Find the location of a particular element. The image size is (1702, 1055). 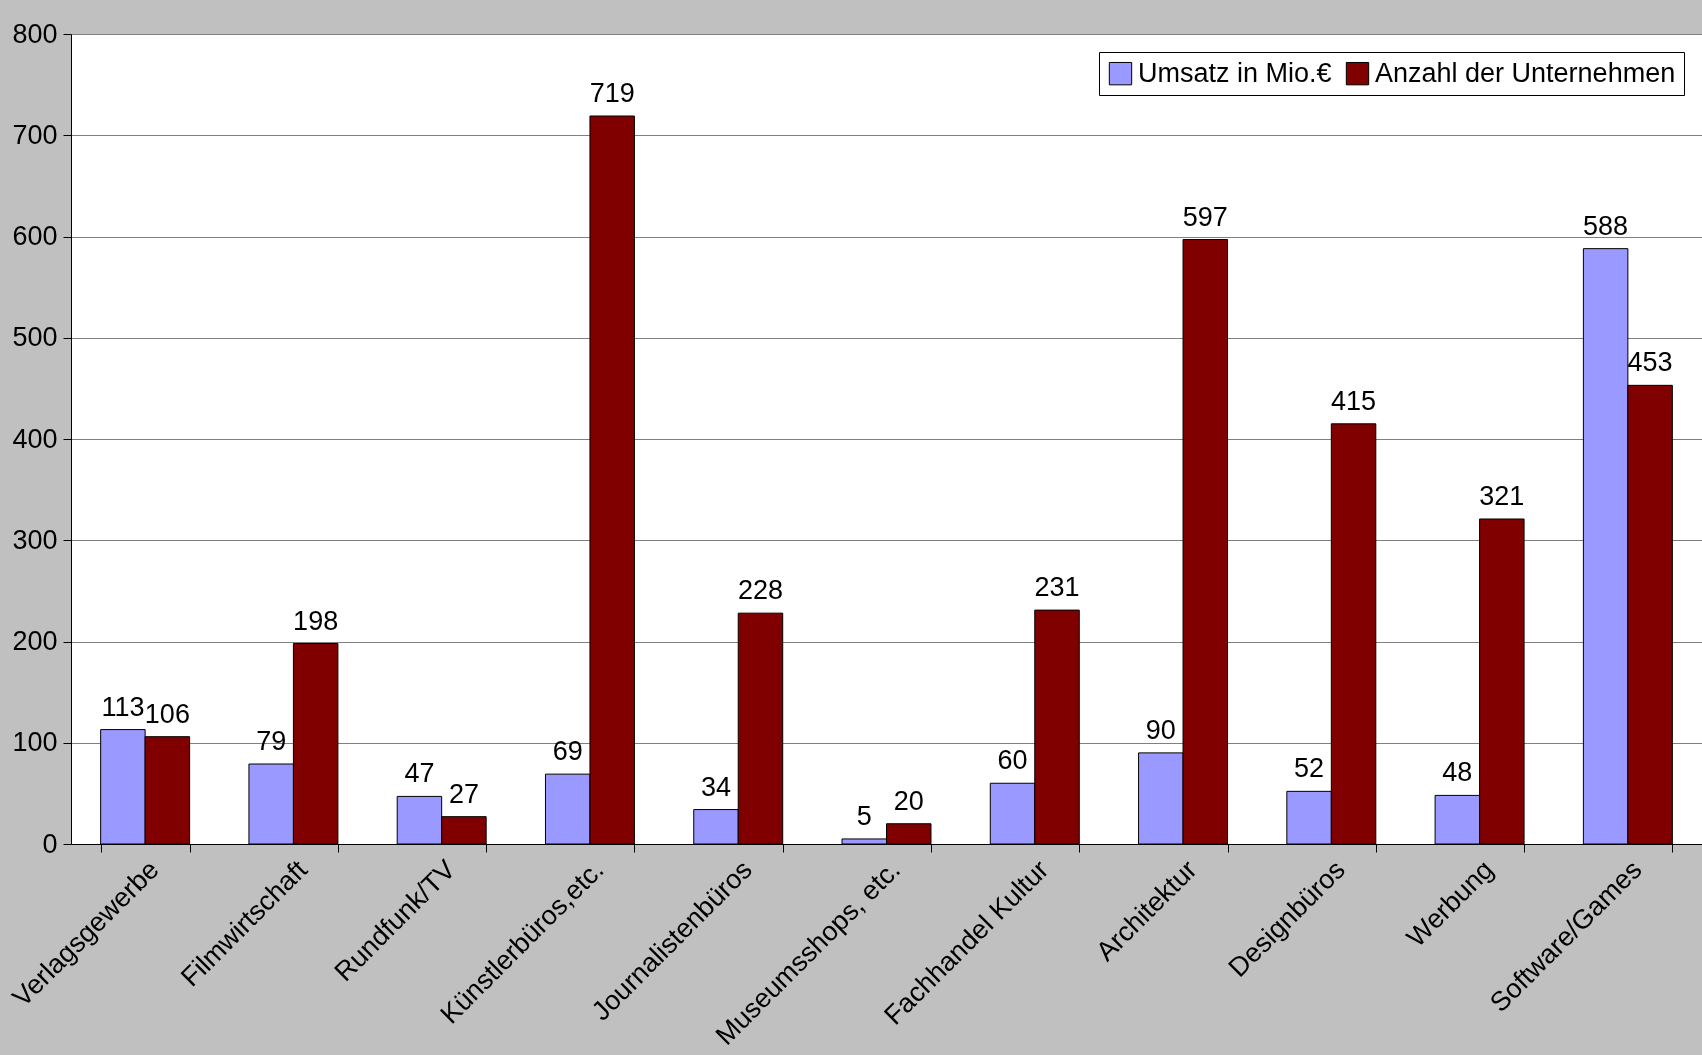

data-label: 228 is located at coordinates (760, 590).